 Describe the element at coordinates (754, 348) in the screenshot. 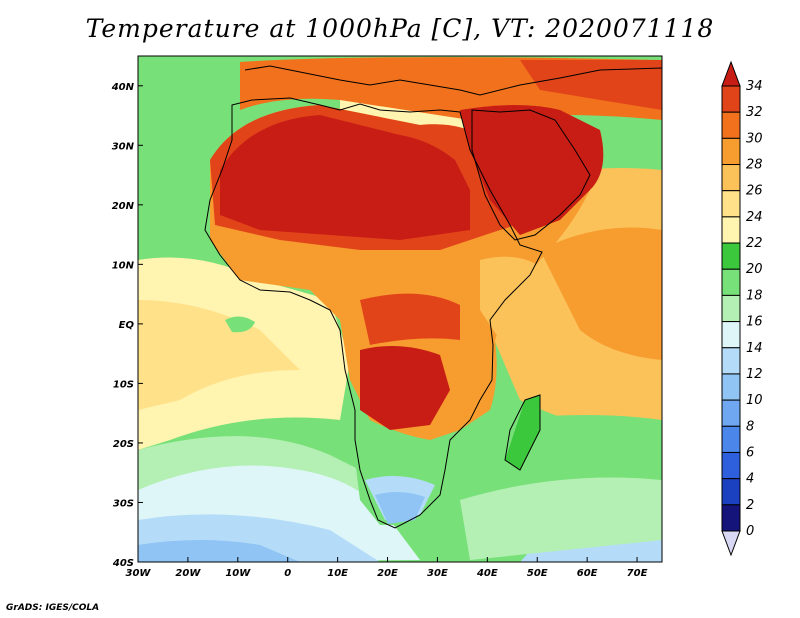

I see `colorbar-label: 14` at that location.